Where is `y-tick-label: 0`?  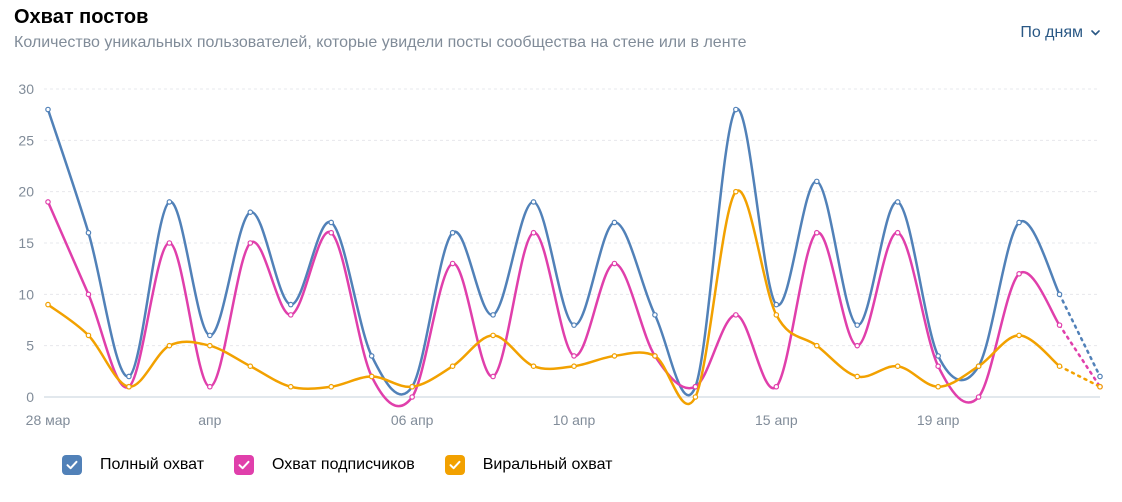
y-tick-label: 0 is located at coordinates (30, 397).